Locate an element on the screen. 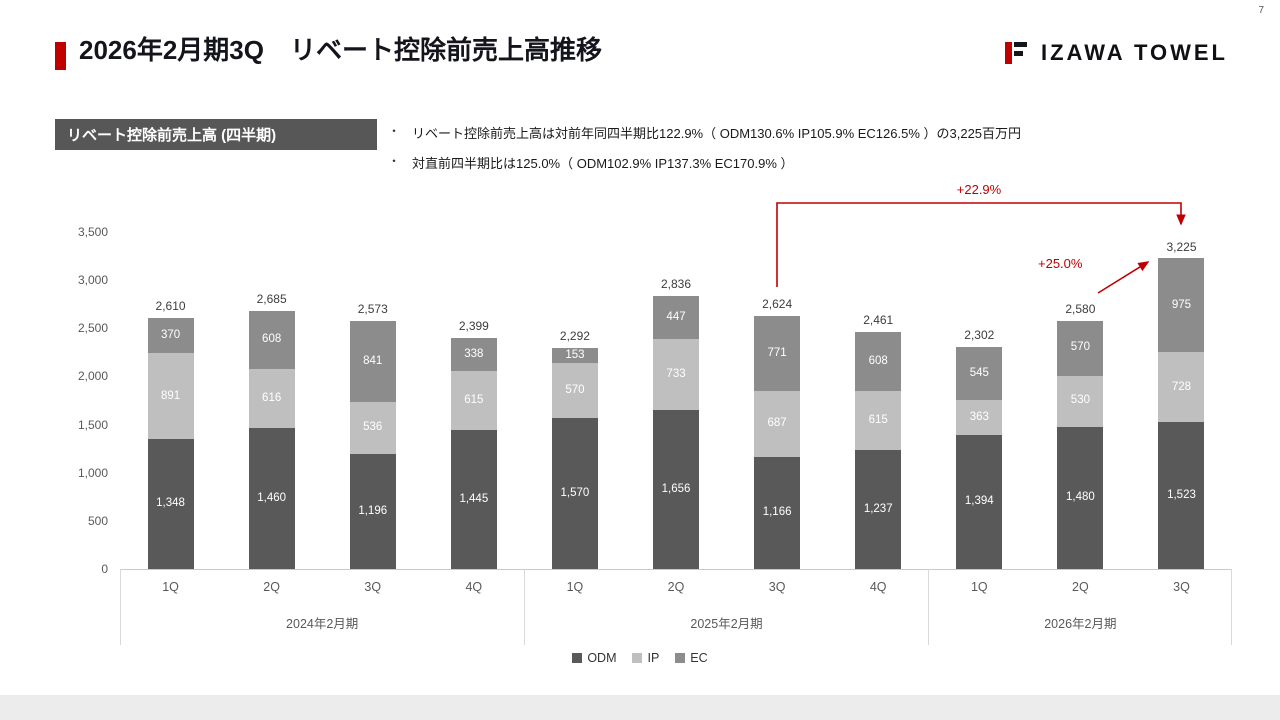  bar-segment-ip: 687 is located at coordinates (777, 423).